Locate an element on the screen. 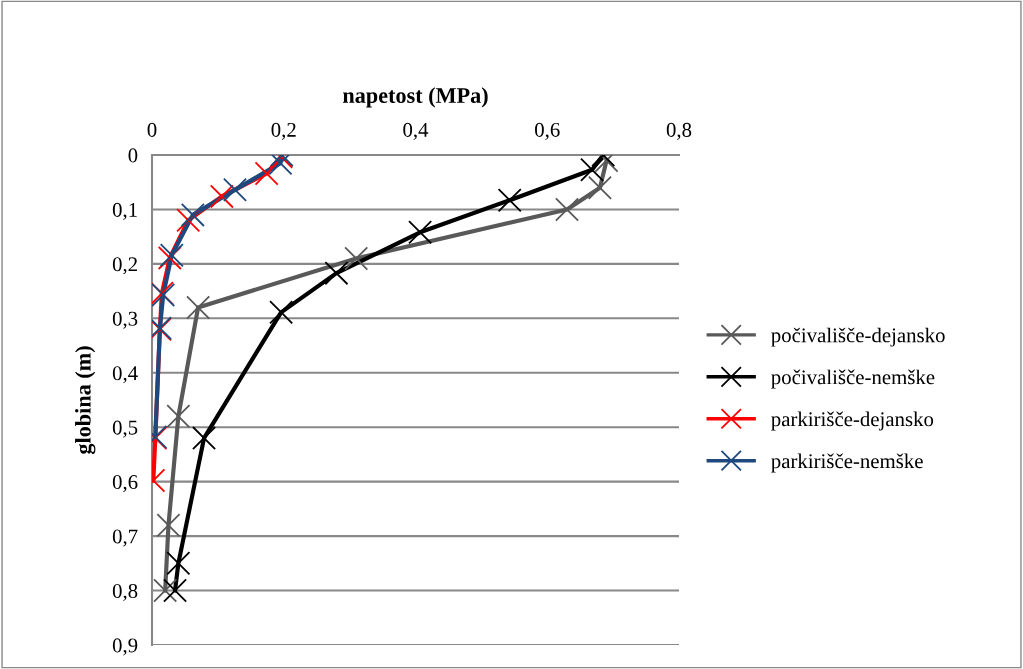 This screenshot has height=669, width=1023. y-tick-label: 0,4 is located at coordinates (125, 375).